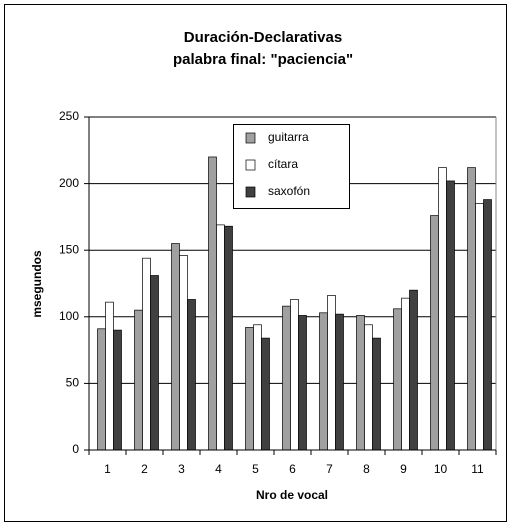 This screenshot has height=526, width=511. What do you see at coordinates (75, 449) in the screenshot?
I see `y-tick-label: 0` at bounding box center [75, 449].